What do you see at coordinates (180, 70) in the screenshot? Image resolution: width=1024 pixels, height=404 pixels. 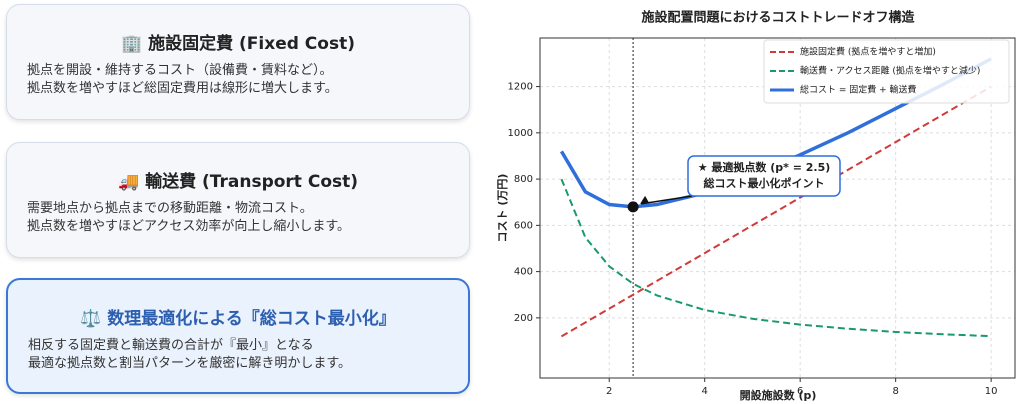 I see `card-text: 拠点を開設・維持するコスト（設備費・賃料など）。` at bounding box center [180, 70].